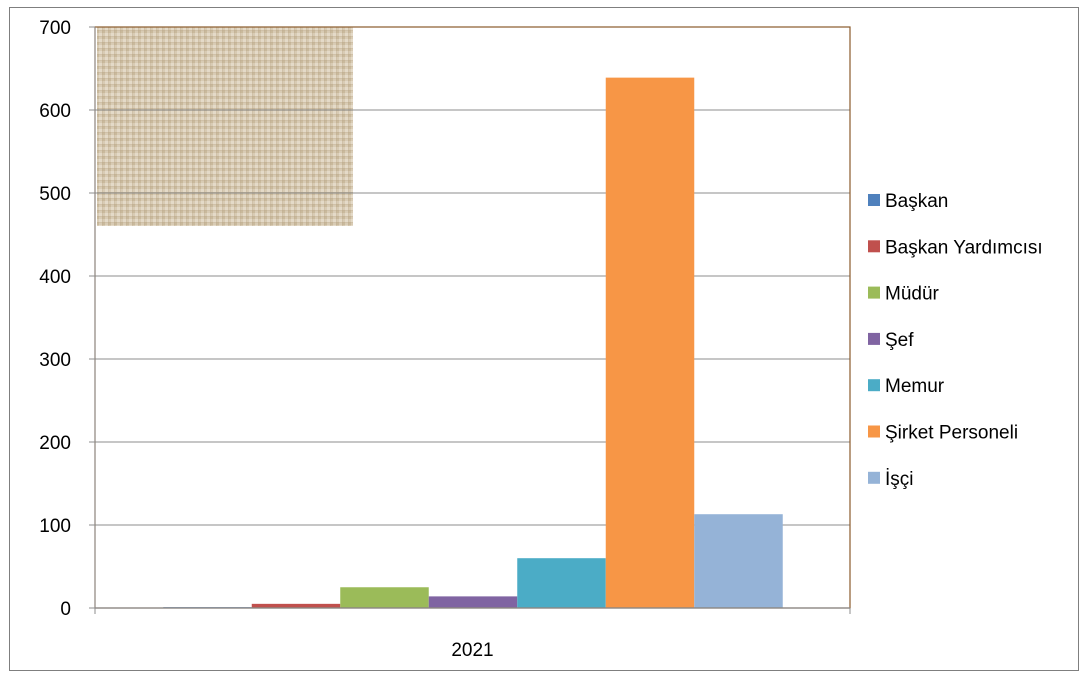 The height and width of the screenshot is (679, 1088). Describe the element at coordinates (55, 28) in the screenshot. I see `y-tick-label: 700` at that location.